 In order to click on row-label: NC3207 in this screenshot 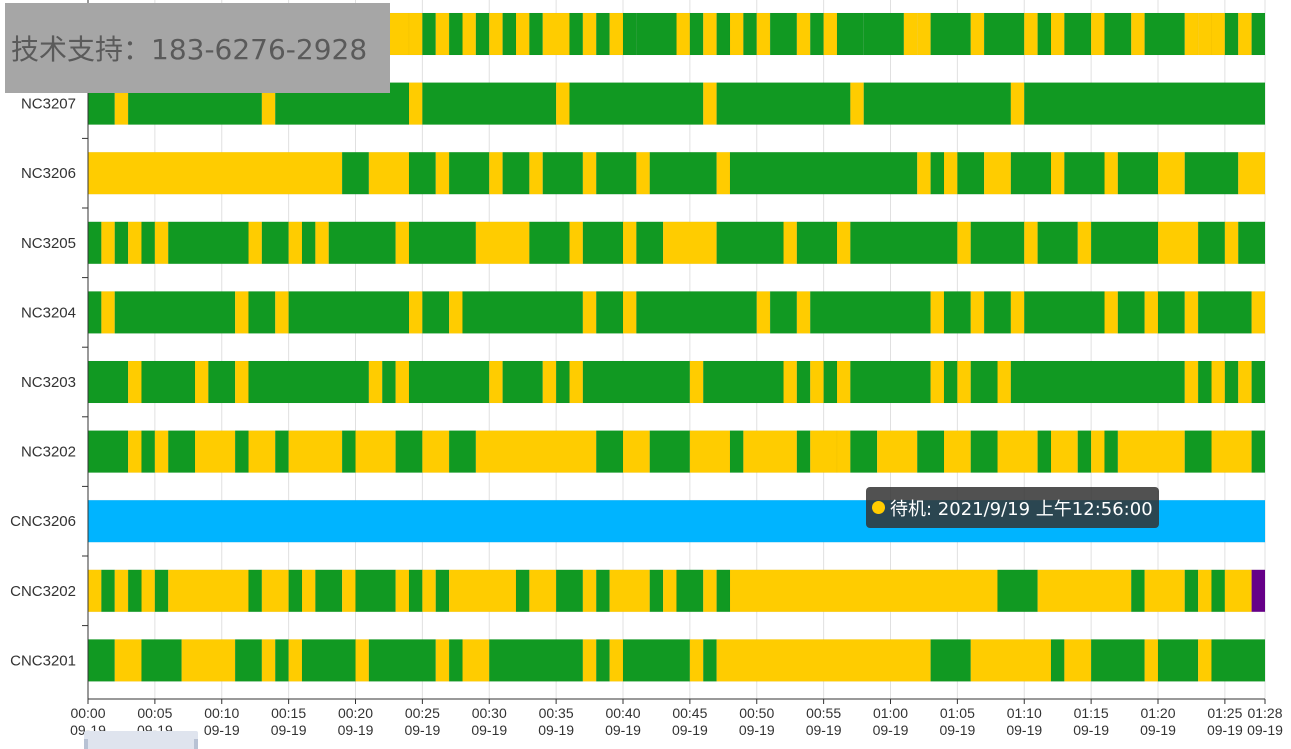, I will do `click(48, 104)`.